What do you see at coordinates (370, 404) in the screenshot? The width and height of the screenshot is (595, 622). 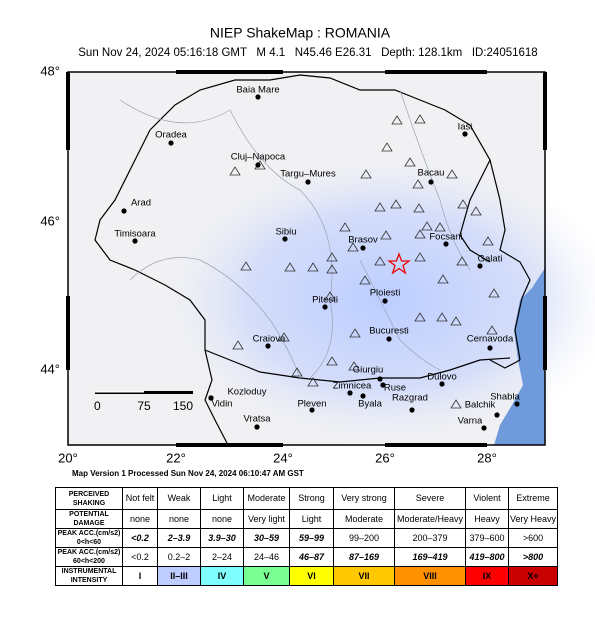 I see `city-label: Byala` at bounding box center [370, 404].